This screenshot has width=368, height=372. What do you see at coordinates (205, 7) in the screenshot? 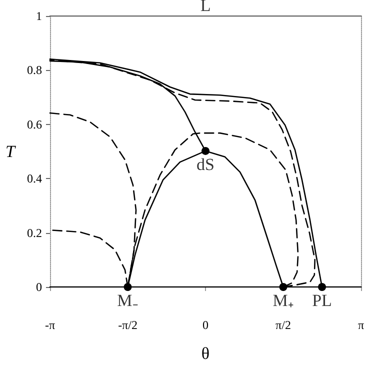
I see `annotation: L` at bounding box center [205, 7].